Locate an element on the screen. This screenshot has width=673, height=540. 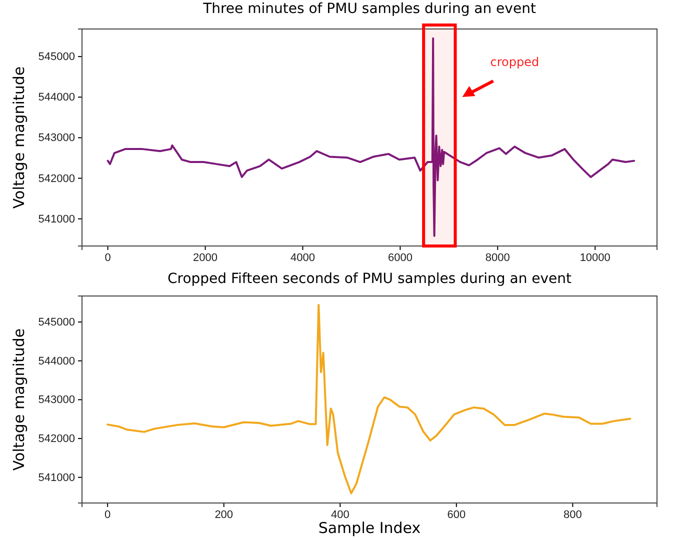
x-tick-label: 8000 is located at coordinates (497, 258).